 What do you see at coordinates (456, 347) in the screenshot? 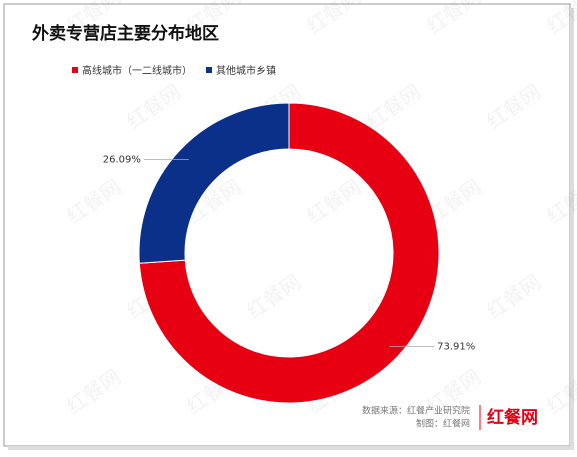
I see `data-label: 73.91%` at bounding box center [456, 347].